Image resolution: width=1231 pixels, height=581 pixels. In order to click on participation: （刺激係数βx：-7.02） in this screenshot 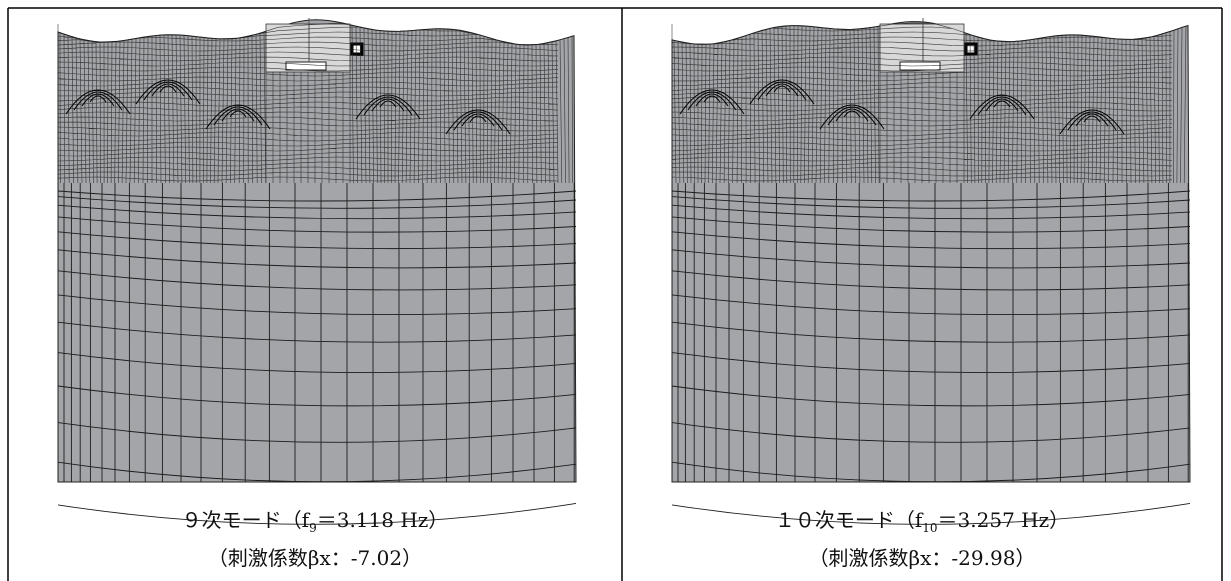, I will do `click(315, 558)`.